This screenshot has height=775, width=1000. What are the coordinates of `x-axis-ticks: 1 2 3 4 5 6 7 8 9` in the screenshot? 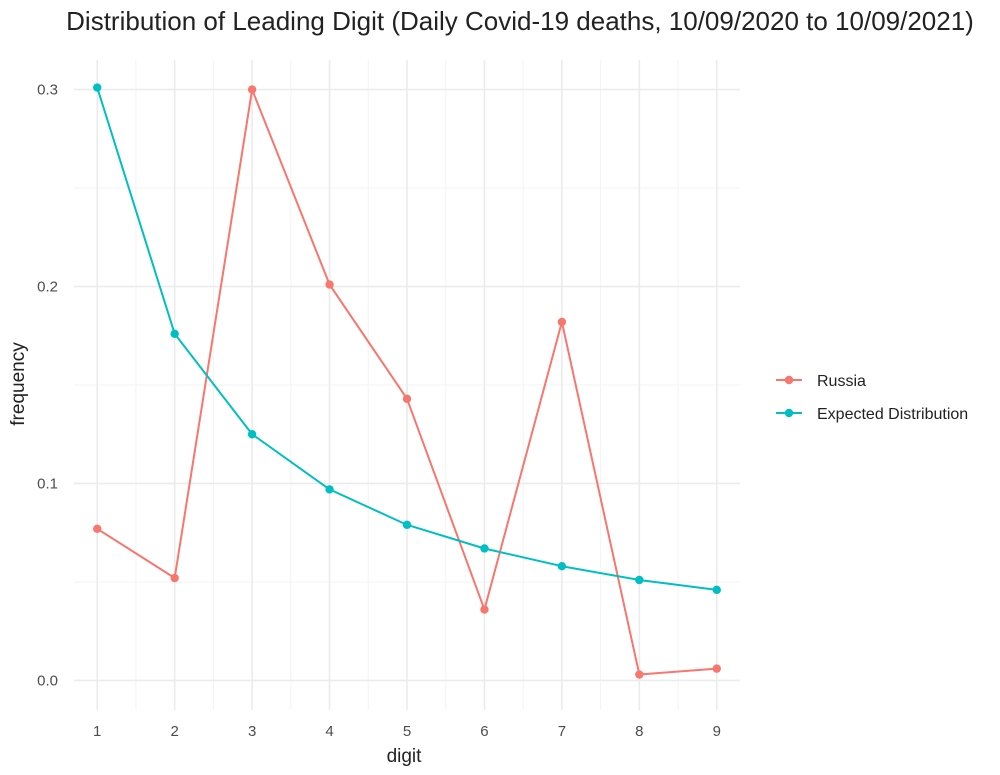 It's located at (407, 731).